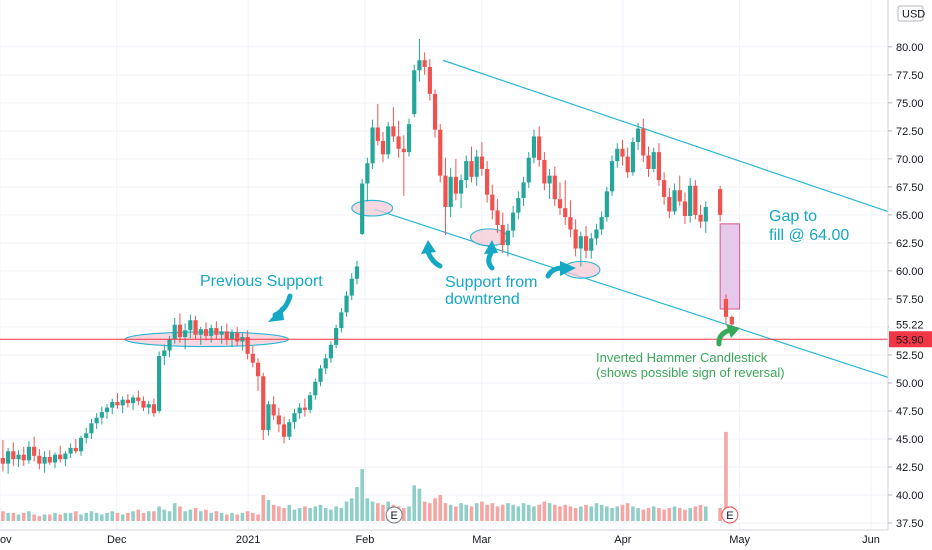  What do you see at coordinates (910, 356) in the screenshot?
I see `y-tick-label: 52.50` at bounding box center [910, 356].